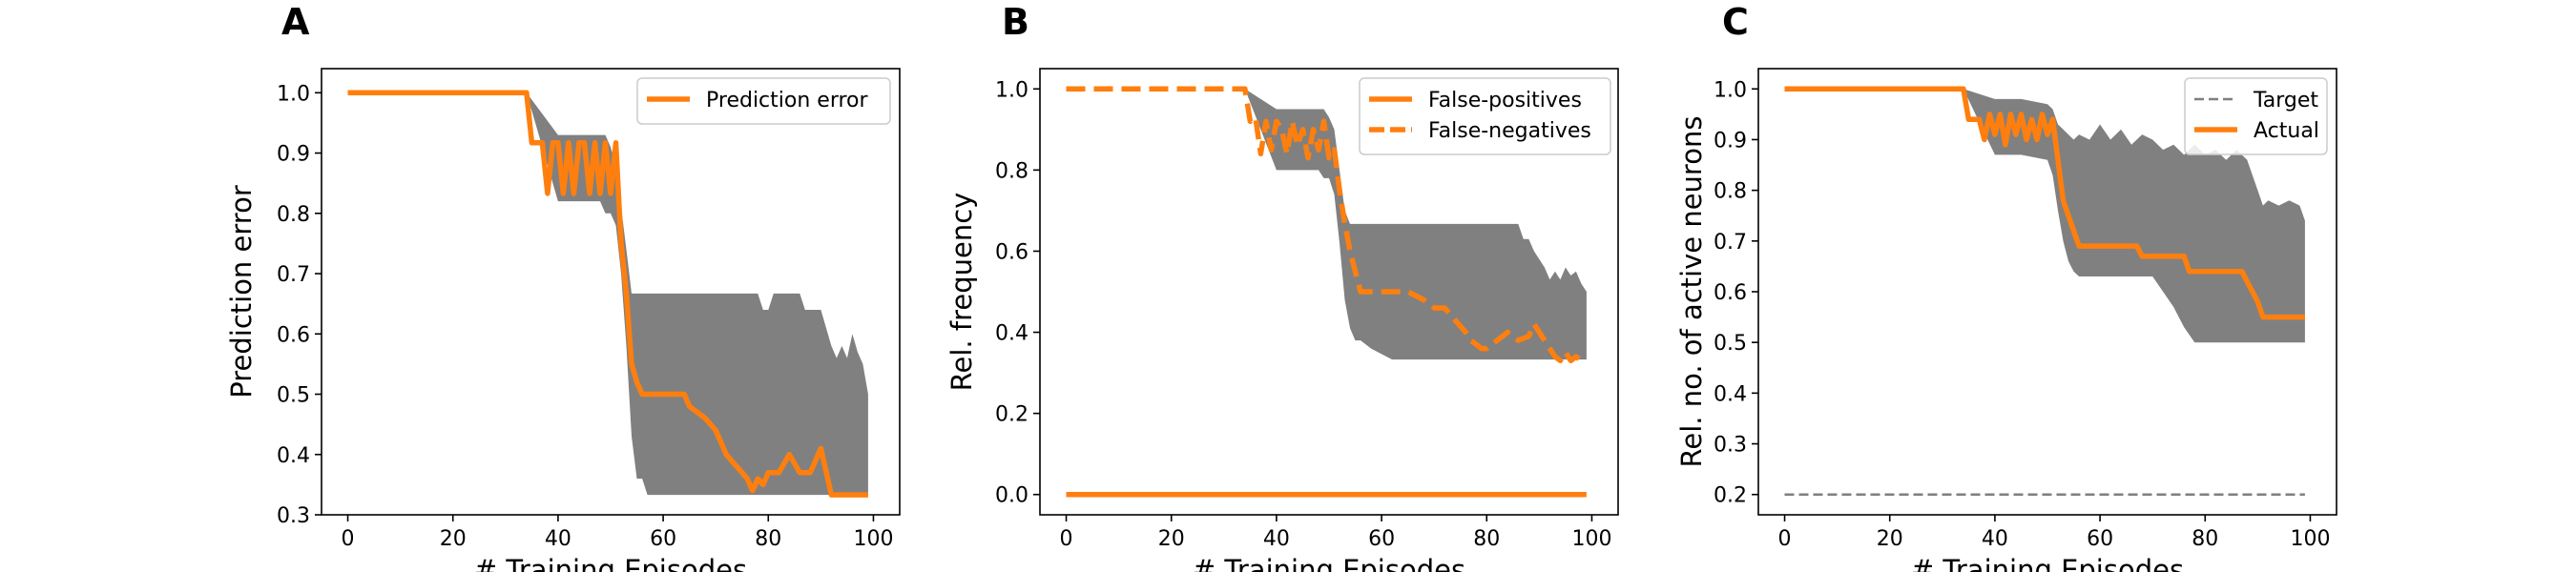 The height and width of the screenshot is (572, 2576). I want to click on legend: Target Actual, so click(2256, 116).